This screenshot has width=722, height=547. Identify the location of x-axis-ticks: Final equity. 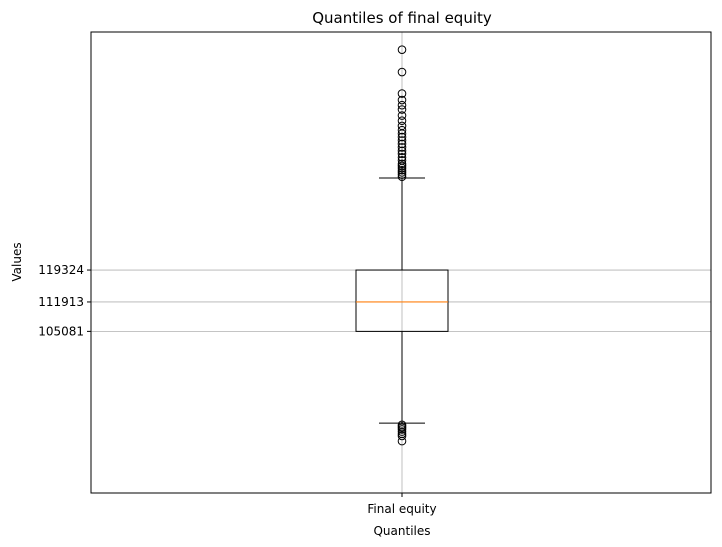
(402, 504).